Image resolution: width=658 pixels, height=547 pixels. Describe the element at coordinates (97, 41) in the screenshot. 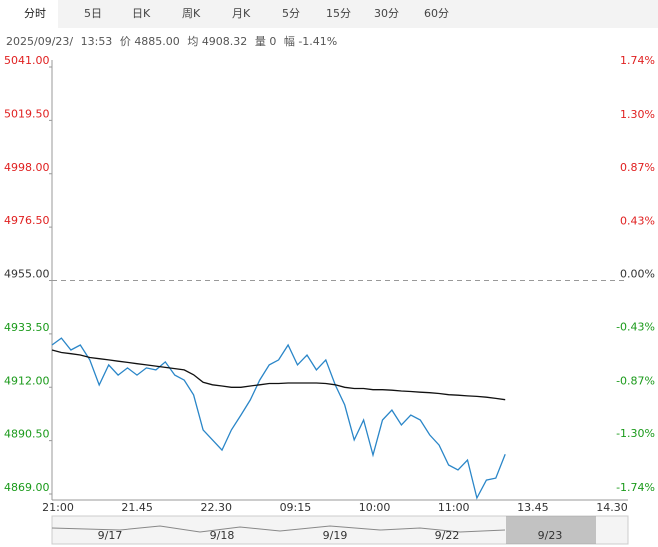

I see `info-time: 13:53` at that location.